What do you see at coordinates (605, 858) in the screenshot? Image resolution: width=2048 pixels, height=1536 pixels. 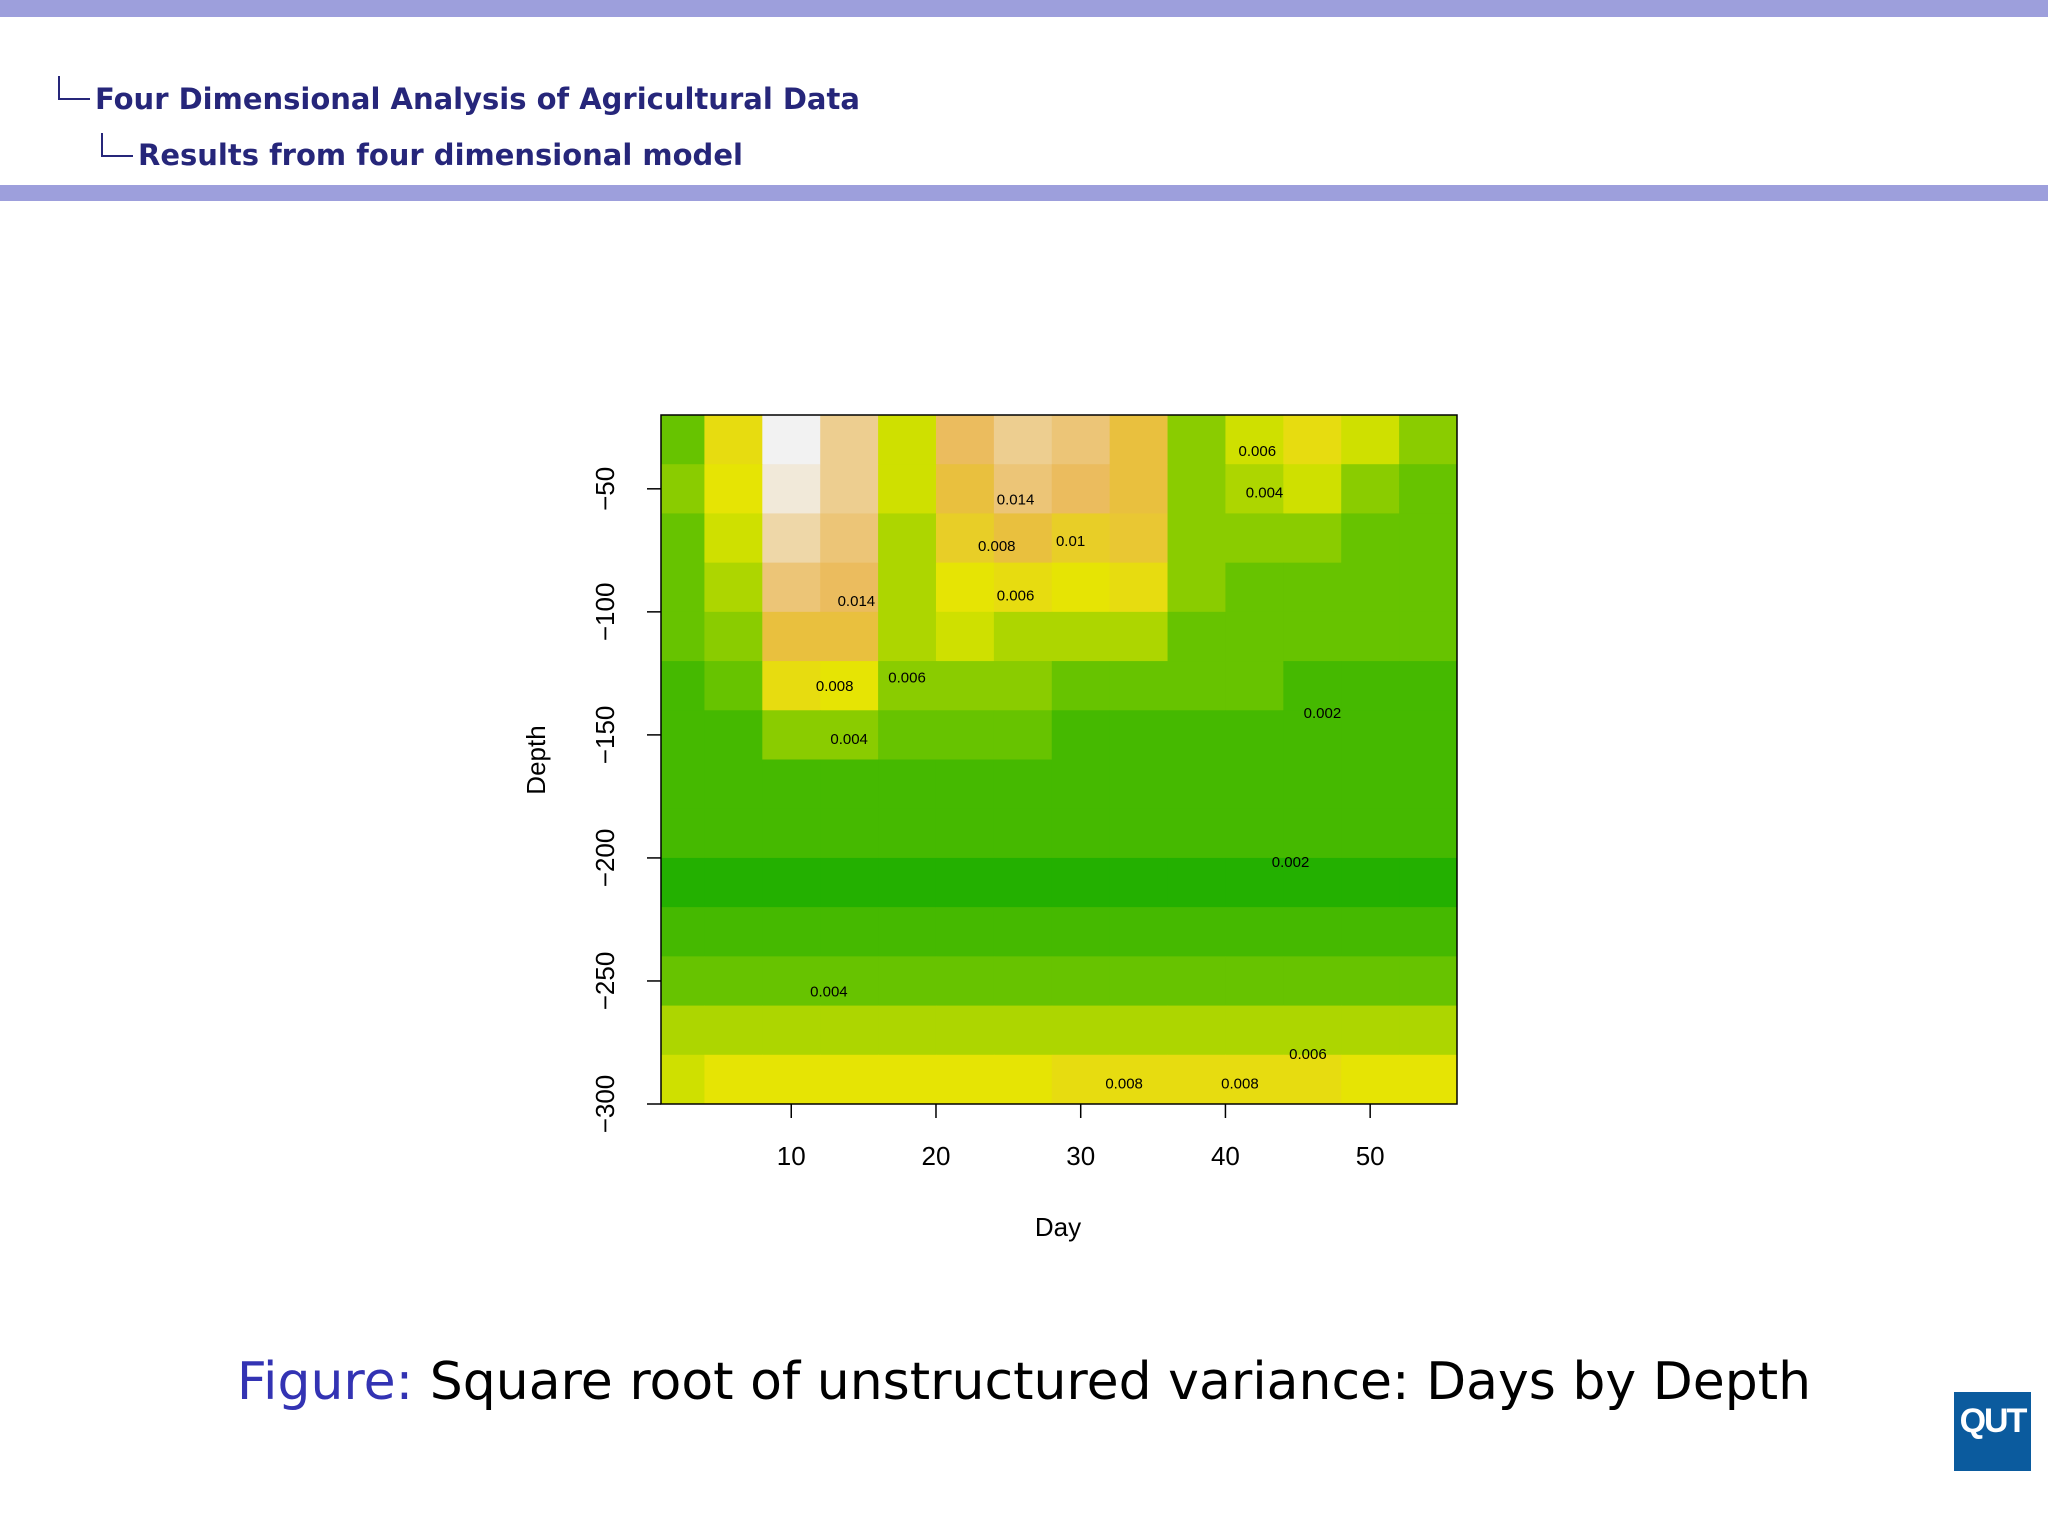 I see `y-tick-label: −200` at bounding box center [605, 858].